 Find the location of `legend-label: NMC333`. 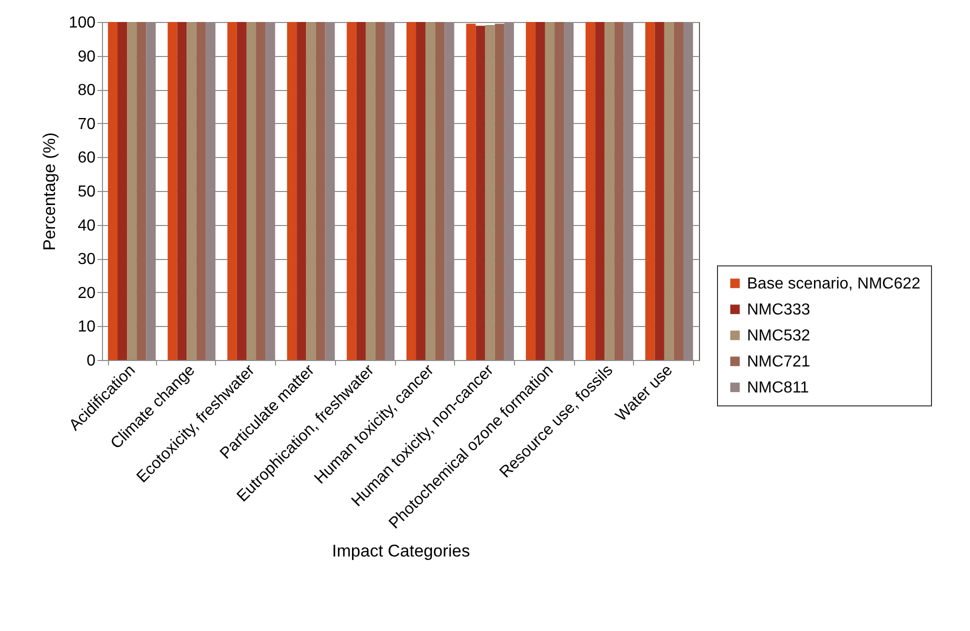

legend-label: NMC333 is located at coordinates (778, 309).